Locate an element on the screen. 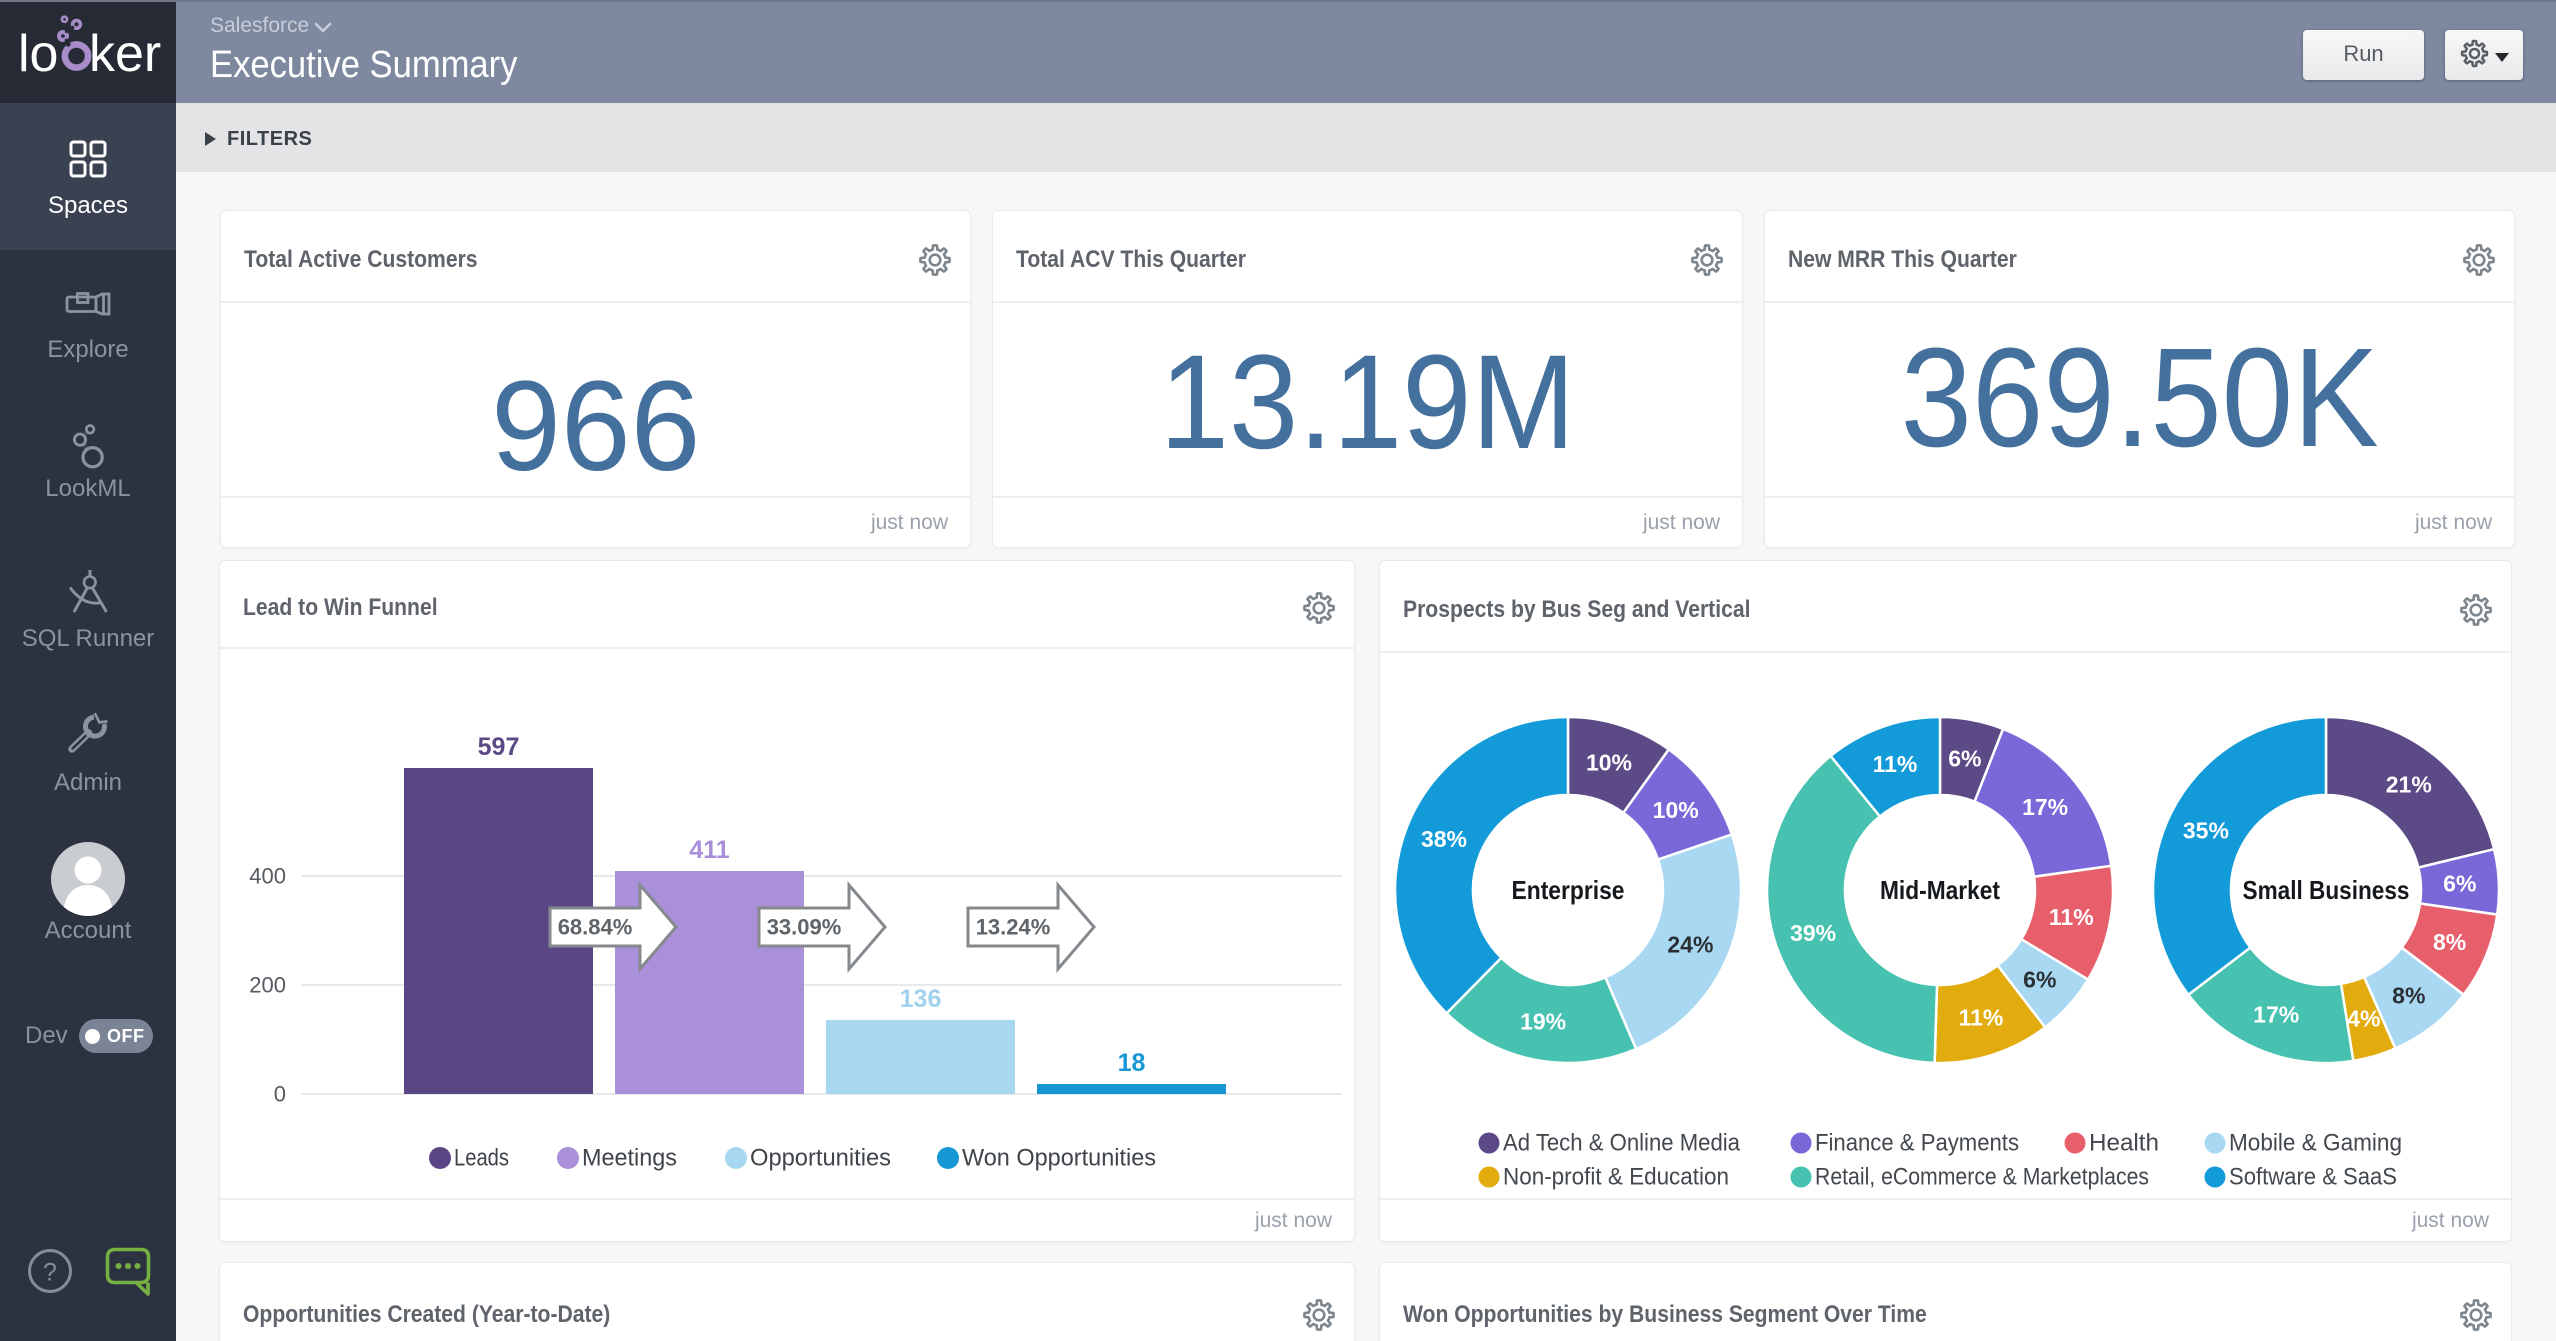  svg-text: Meetings is located at coordinates (629, 1158).